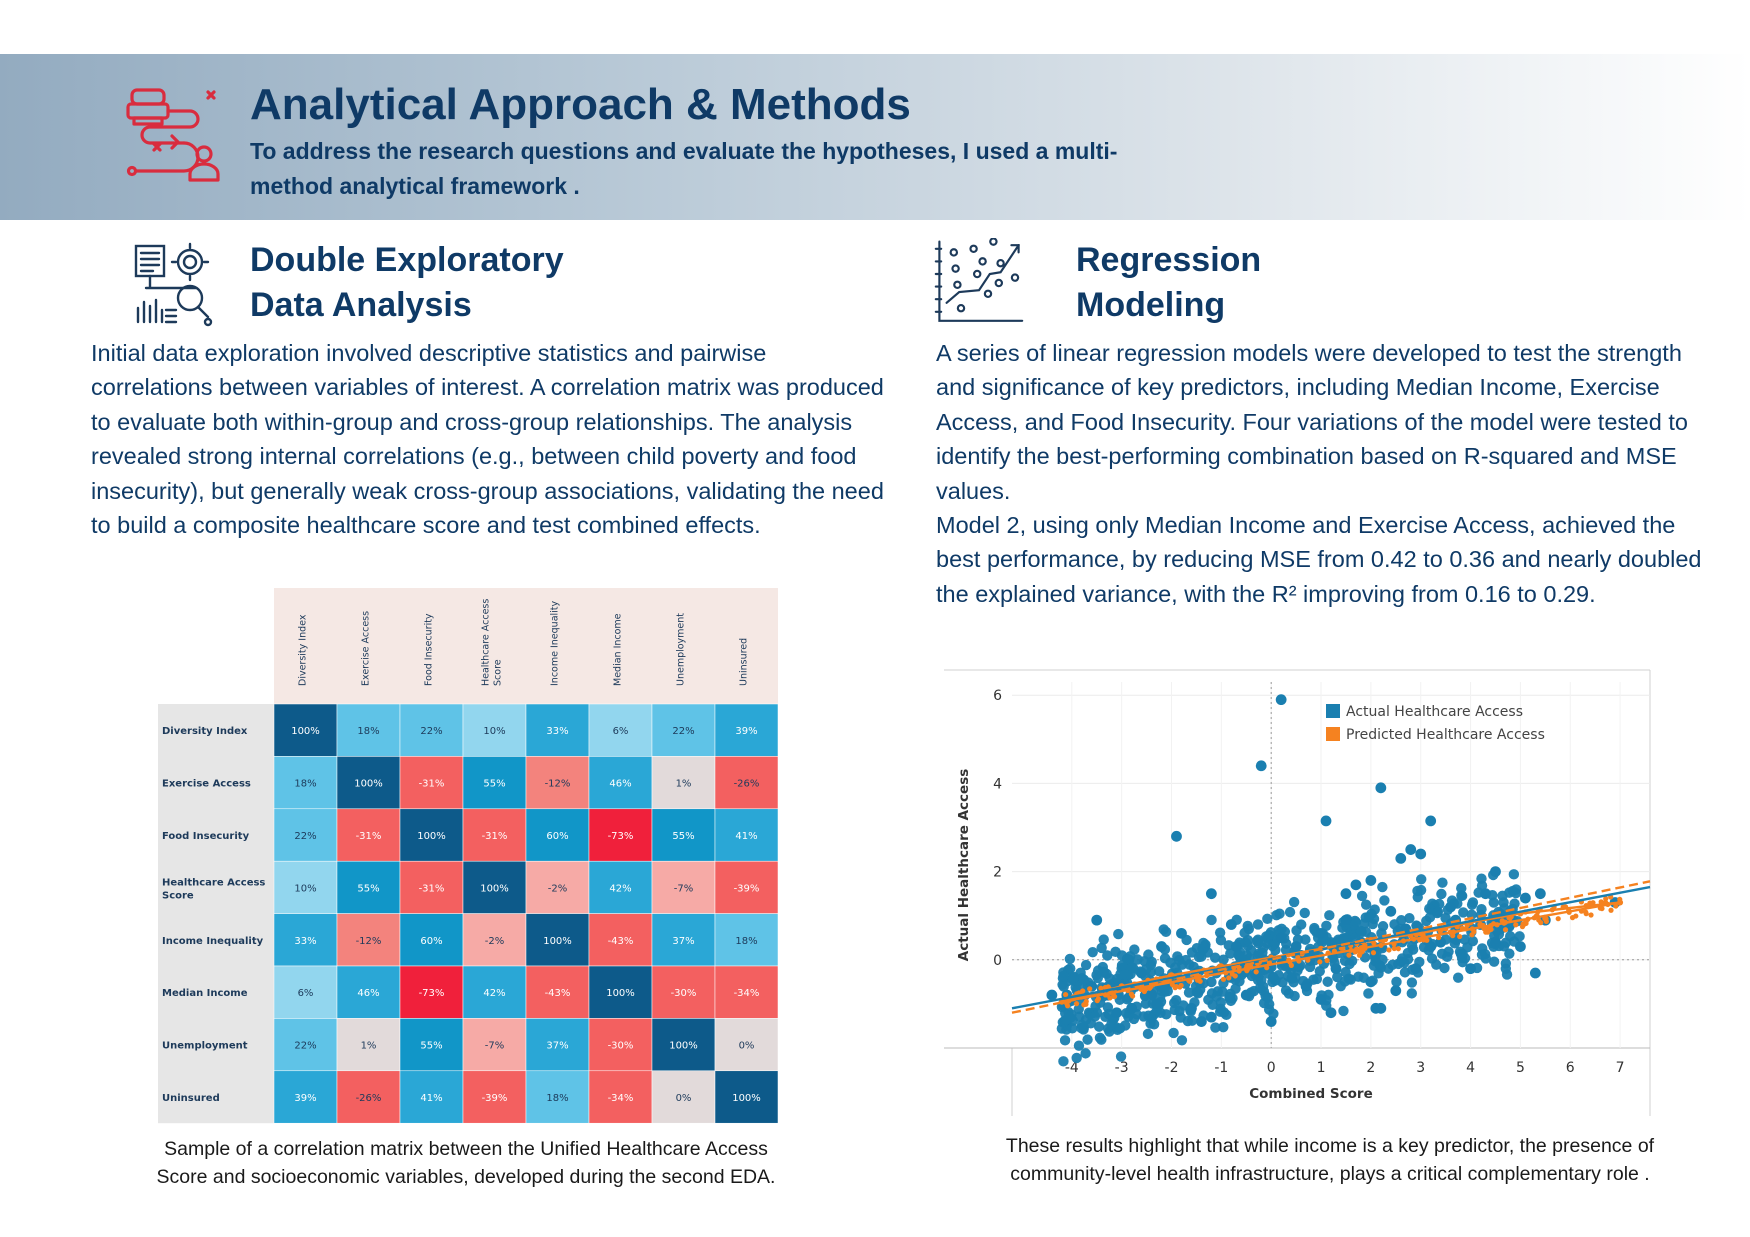 Image resolution: width=1750 pixels, height=1237 pixels. What do you see at coordinates (580, 104) in the screenshot?
I see `page-title: Analytical Approach & Methods` at bounding box center [580, 104].